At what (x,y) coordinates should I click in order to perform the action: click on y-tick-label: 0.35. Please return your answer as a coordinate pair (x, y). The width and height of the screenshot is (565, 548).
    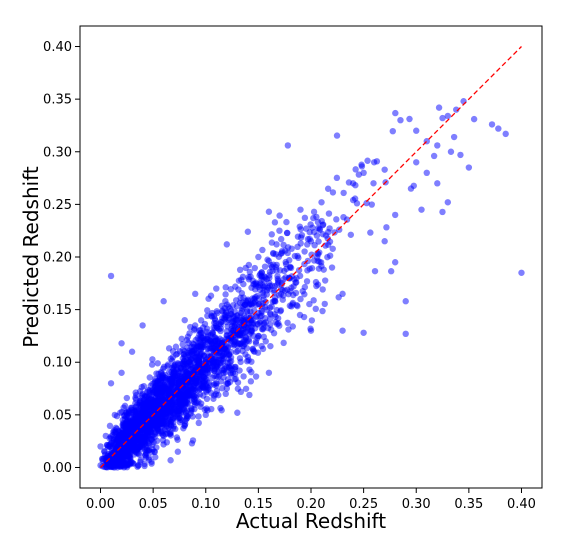
    Looking at the image, I should click on (57, 100).